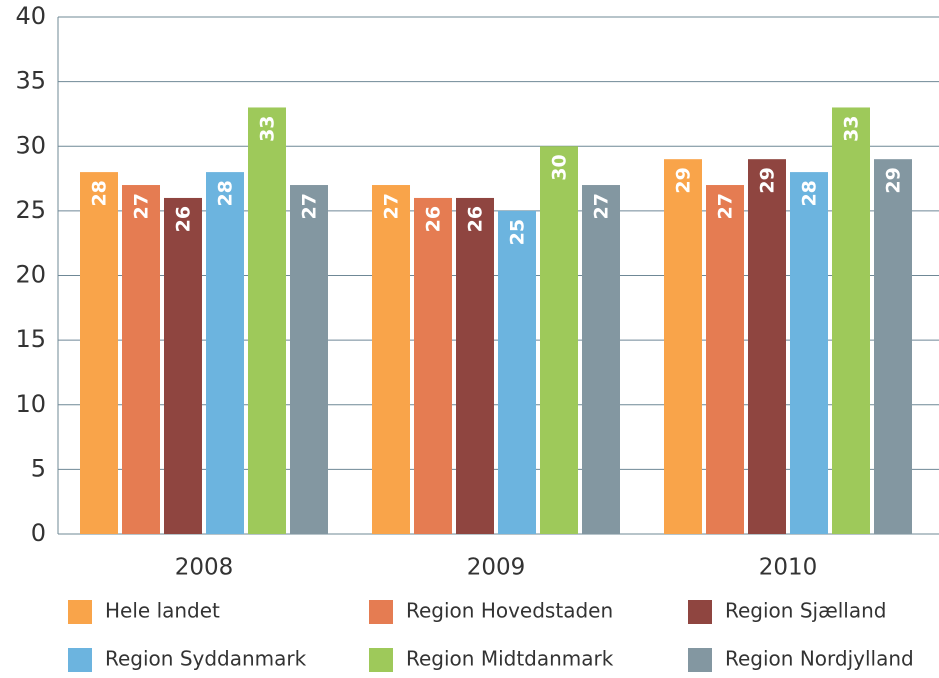 The width and height of the screenshot is (939, 678). What do you see at coordinates (30, 404) in the screenshot?
I see `y-tick-label: 10` at bounding box center [30, 404].